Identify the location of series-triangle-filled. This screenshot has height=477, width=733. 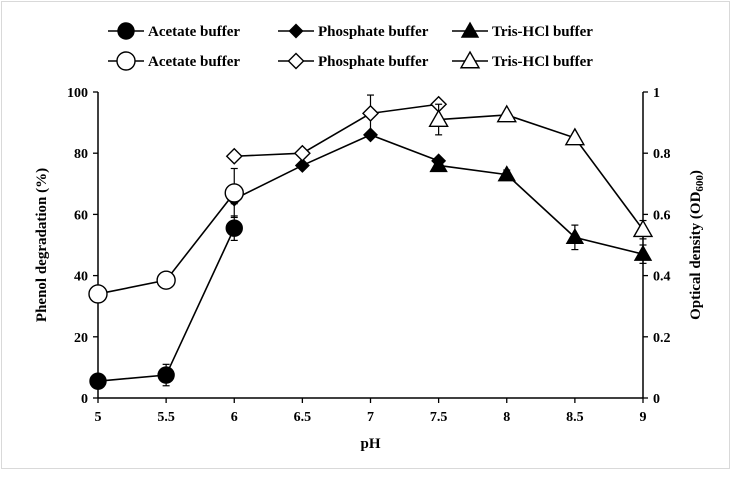
(541, 210).